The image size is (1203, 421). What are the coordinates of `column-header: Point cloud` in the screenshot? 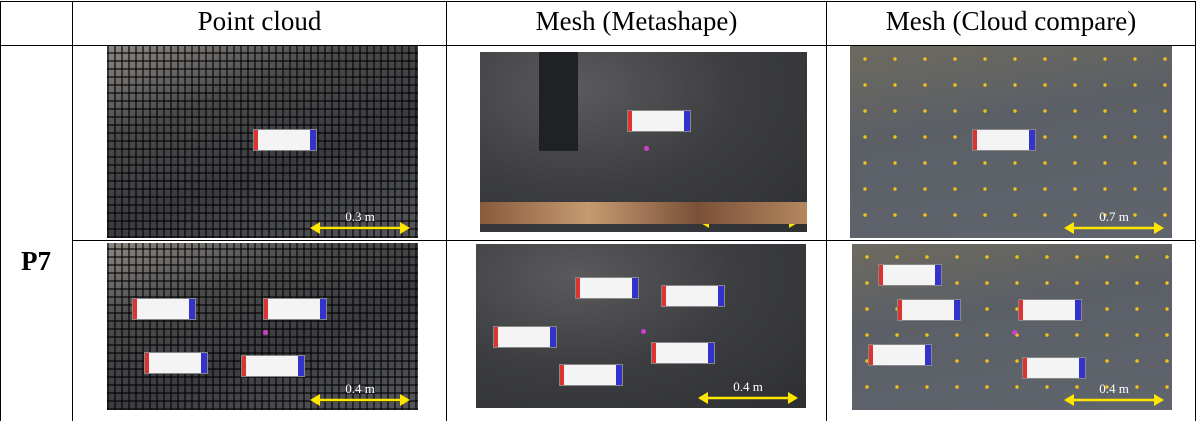 It's located at (259, 21).